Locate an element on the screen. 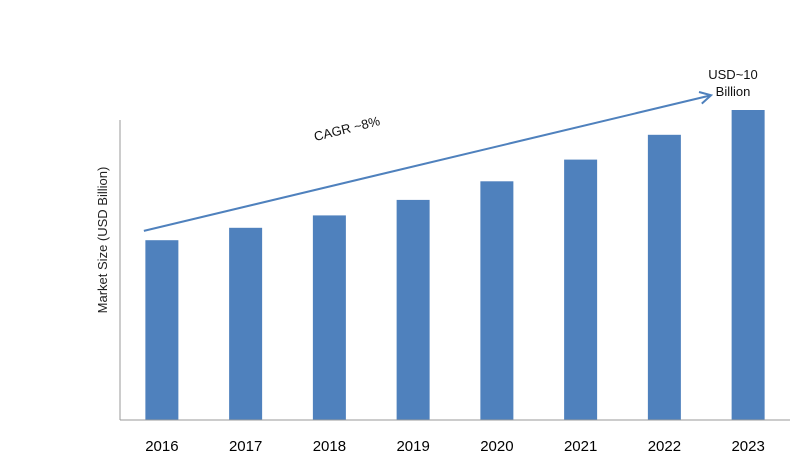 The height and width of the screenshot is (463, 800). cagr-annotation: CAGR ~8% is located at coordinates (347, 128).